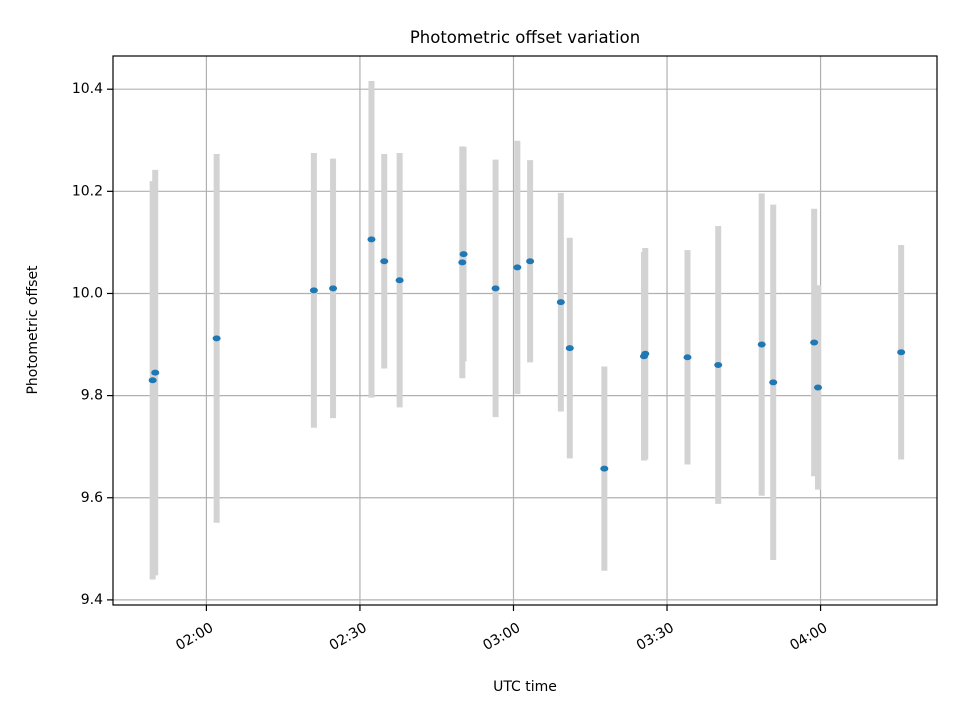  Describe the element at coordinates (33, 330) in the screenshot. I see `y-axis-label: Photometric offset` at that location.